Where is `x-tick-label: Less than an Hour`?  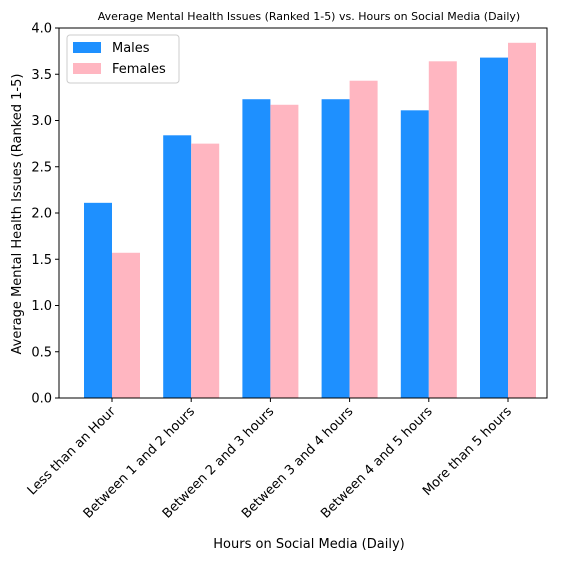
x-tick-label: Less than an Hour is located at coordinates (72, 451).